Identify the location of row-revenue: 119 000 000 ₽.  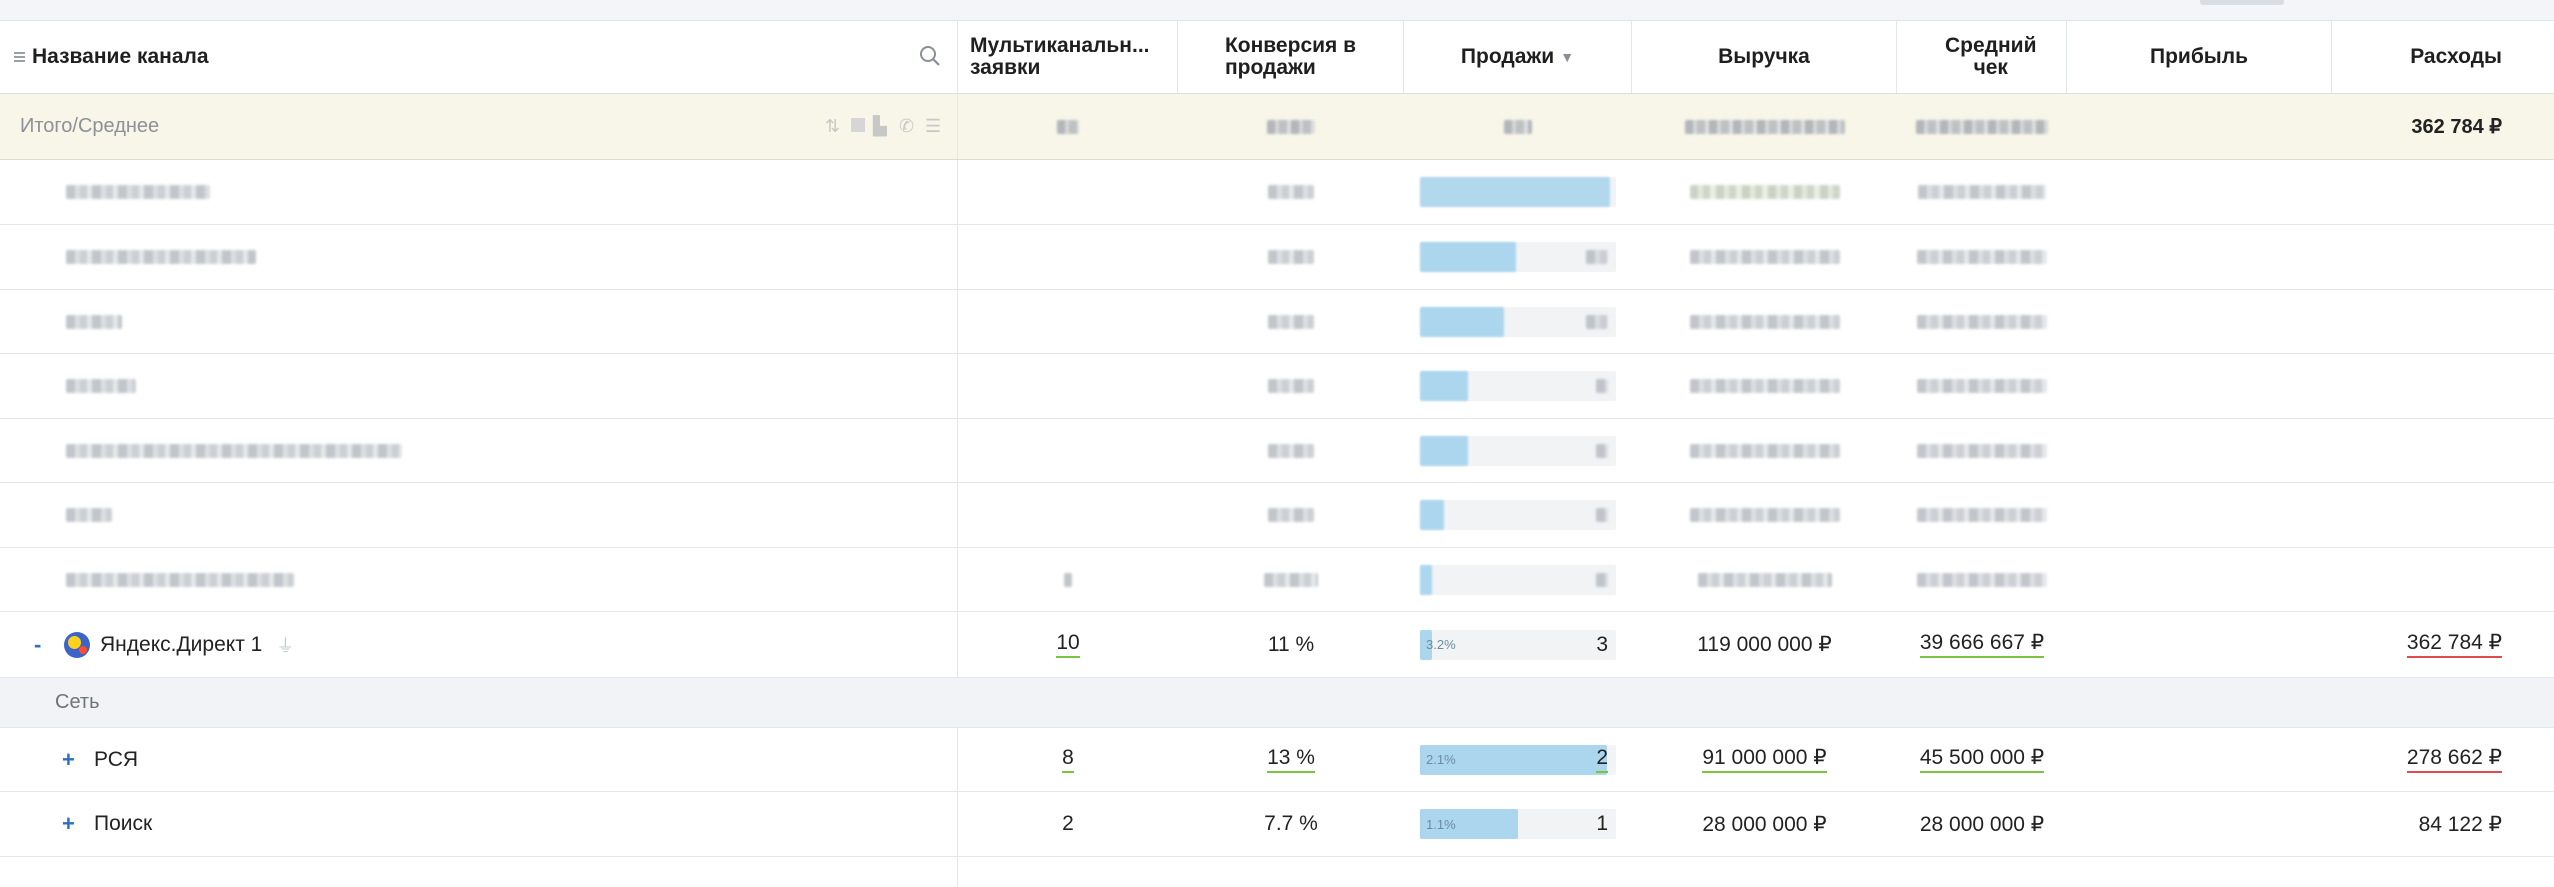
(1764, 644).